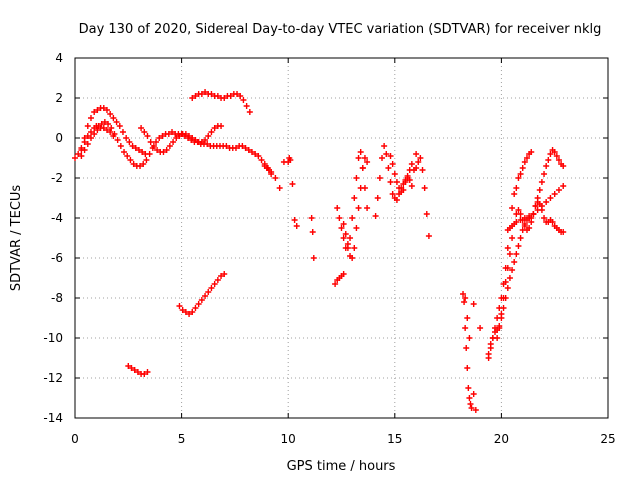 This screenshot has height=480, width=640. Describe the element at coordinates (53, 378) in the screenshot. I see `y-tick-label: -12` at that location.